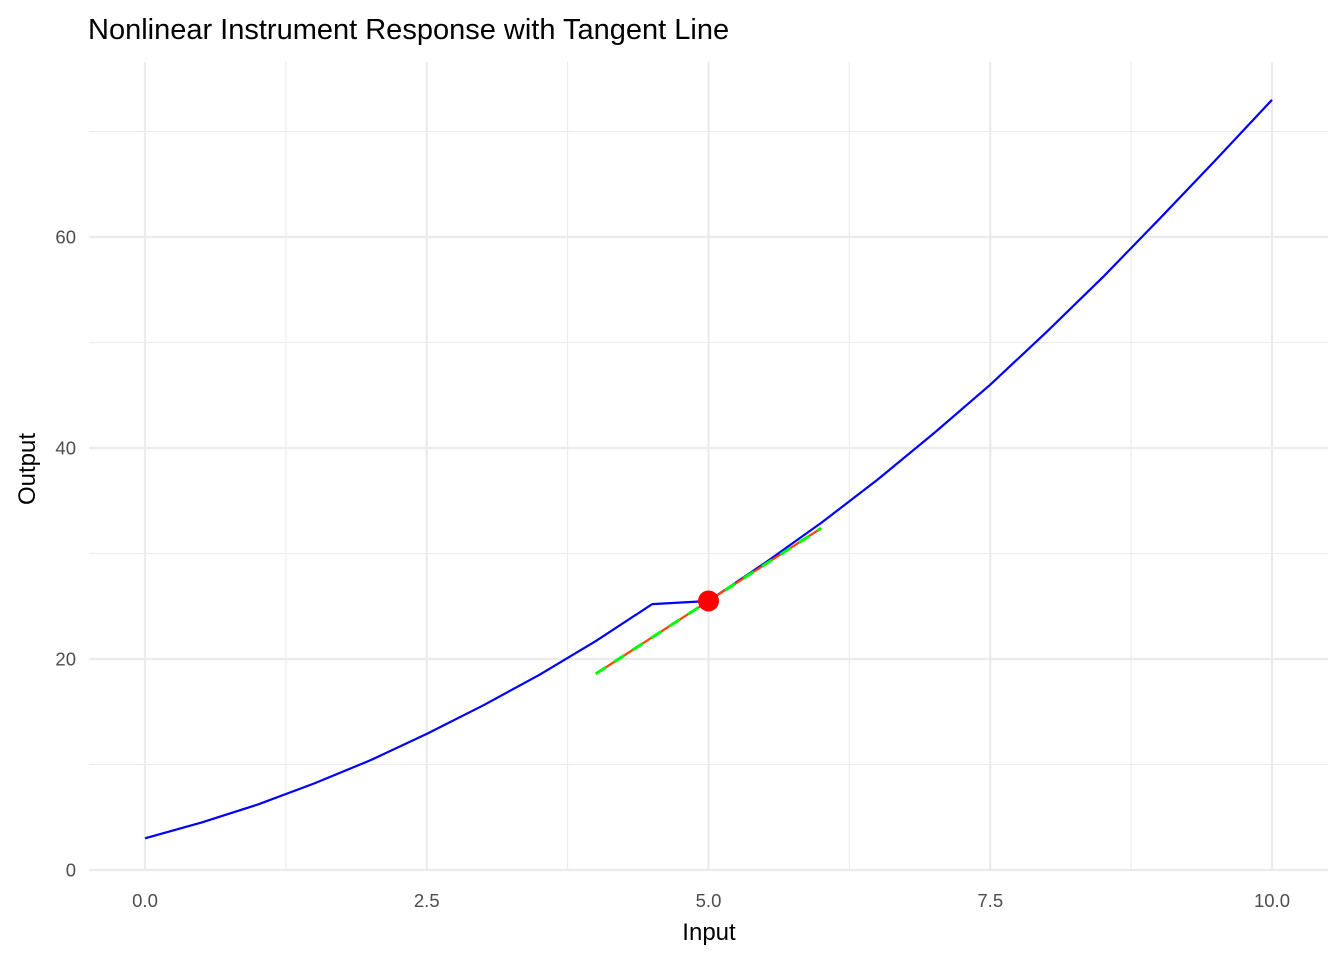  I want to click on x-tick-label: 0.0, so click(145, 900).